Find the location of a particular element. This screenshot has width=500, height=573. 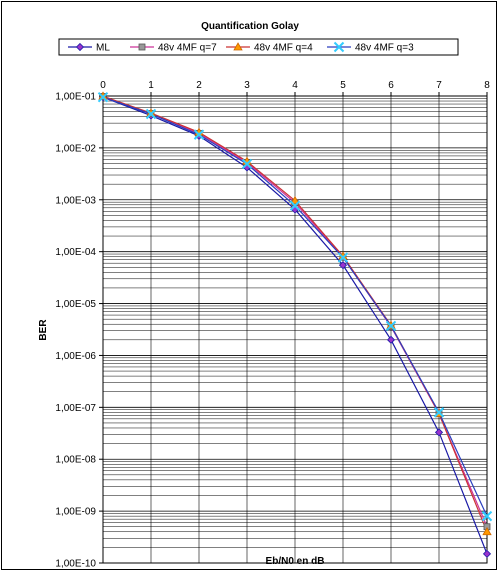

x-axis-ticks: 0 1 2 3 4 5 6 7 8 is located at coordinates (295, 88).